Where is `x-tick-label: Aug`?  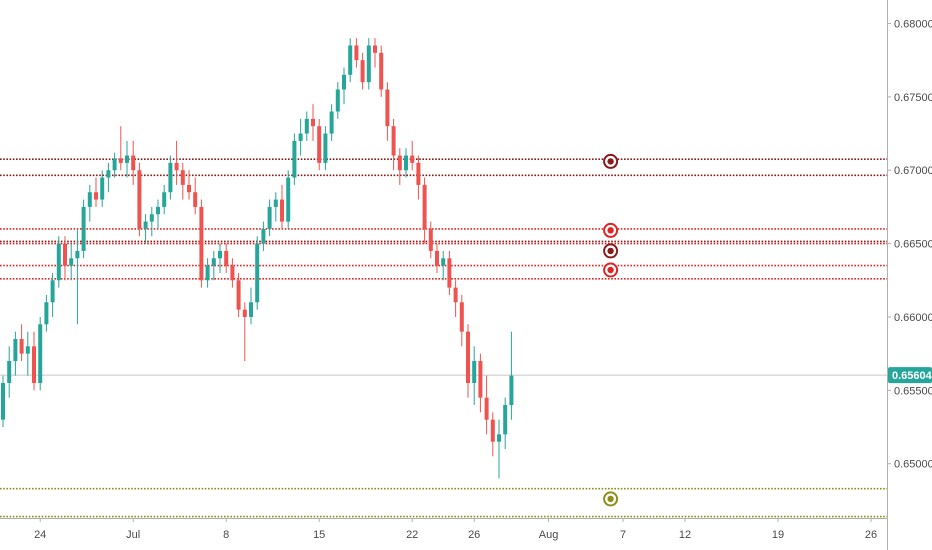 x-tick-label: Aug is located at coordinates (549, 535).